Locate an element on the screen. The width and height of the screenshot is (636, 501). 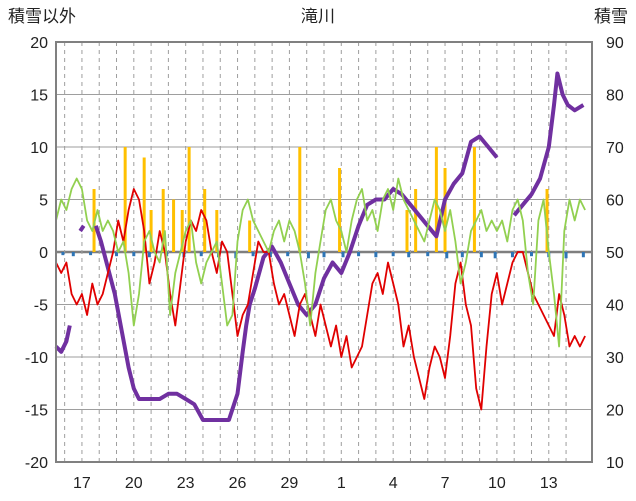
x-tick: 13 is located at coordinates (549, 483).